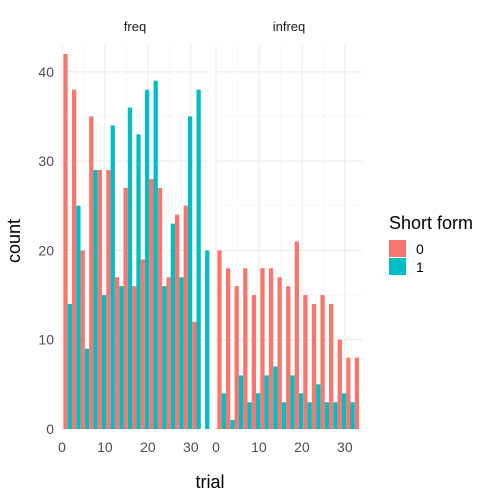 The image size is (504, 504). Describe the element at coordinates (288, 357) in the screenshot. I see `bar-infreq-series0-bin8` at that location.